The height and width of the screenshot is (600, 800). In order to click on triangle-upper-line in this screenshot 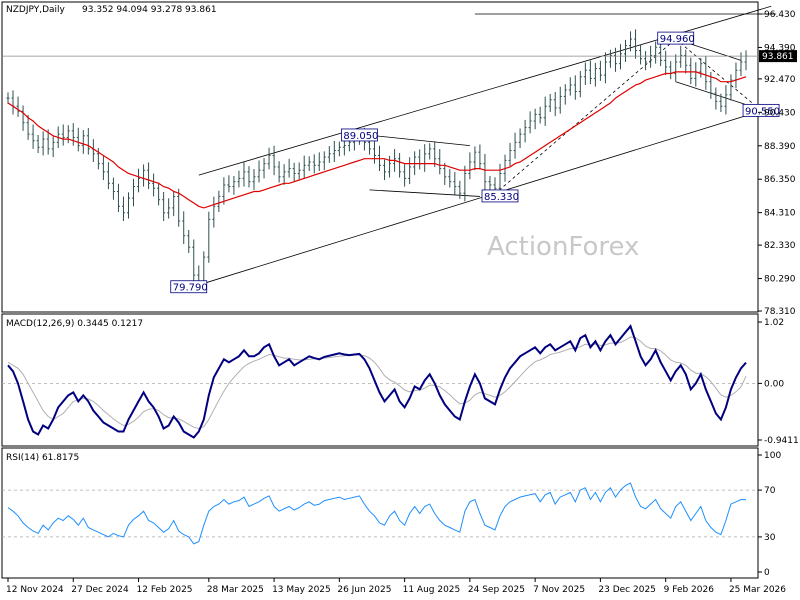, I will do `click(414, 140)`.